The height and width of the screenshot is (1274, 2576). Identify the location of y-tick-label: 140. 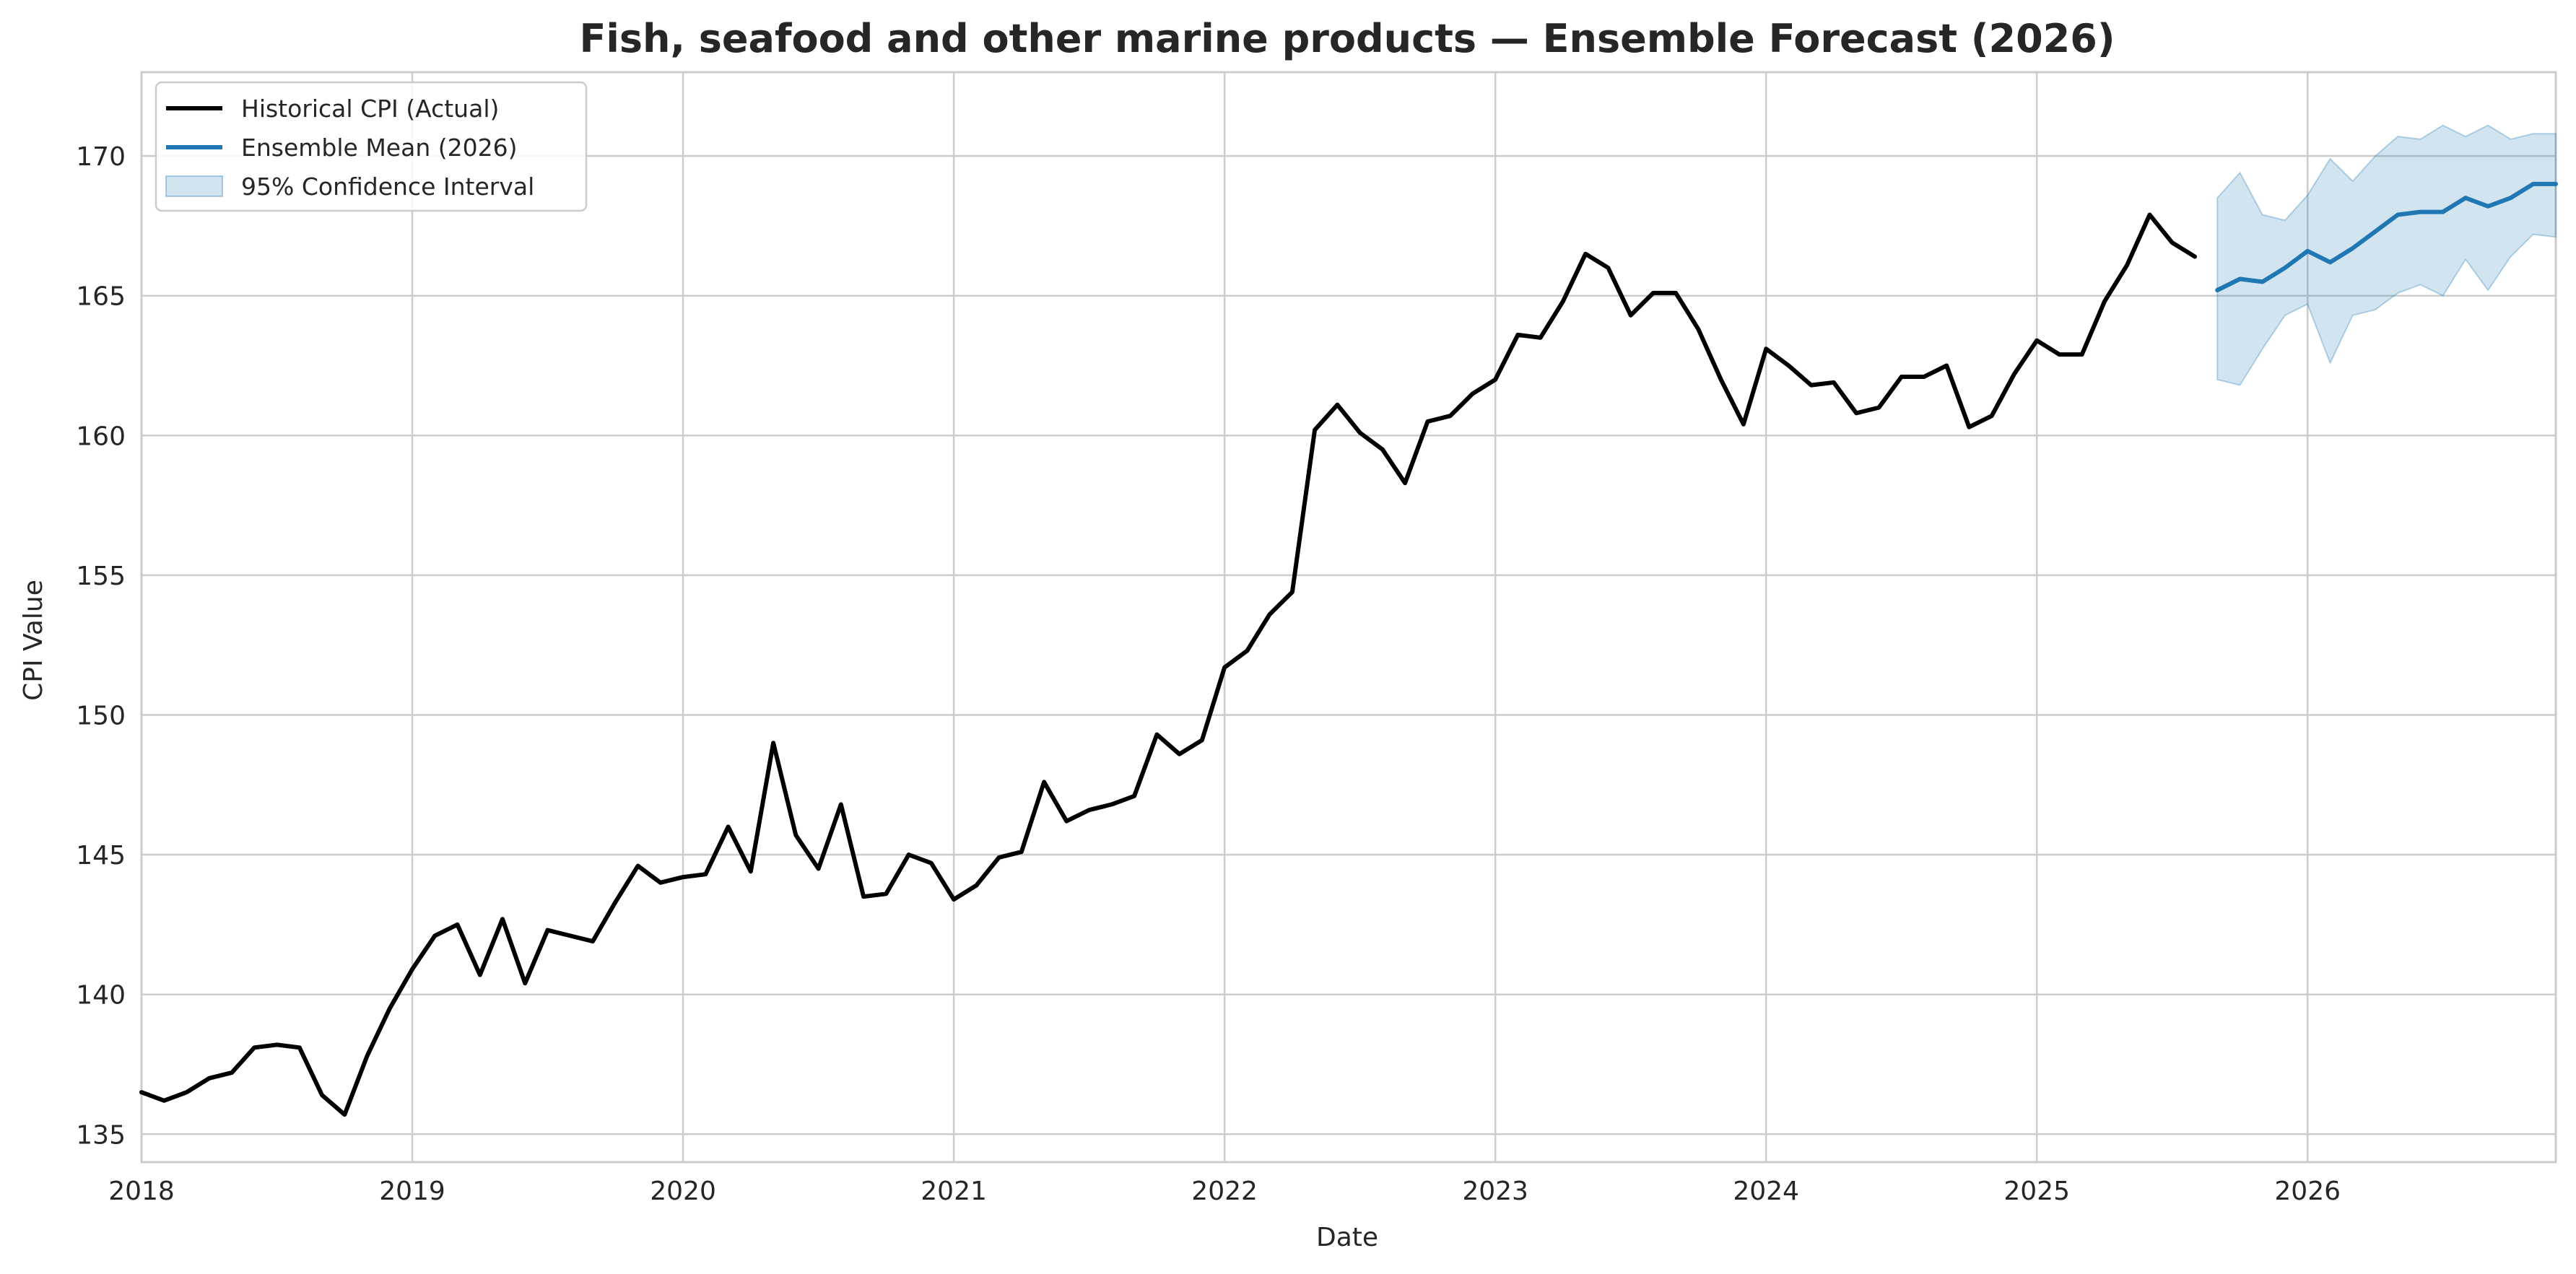
(101, 996).